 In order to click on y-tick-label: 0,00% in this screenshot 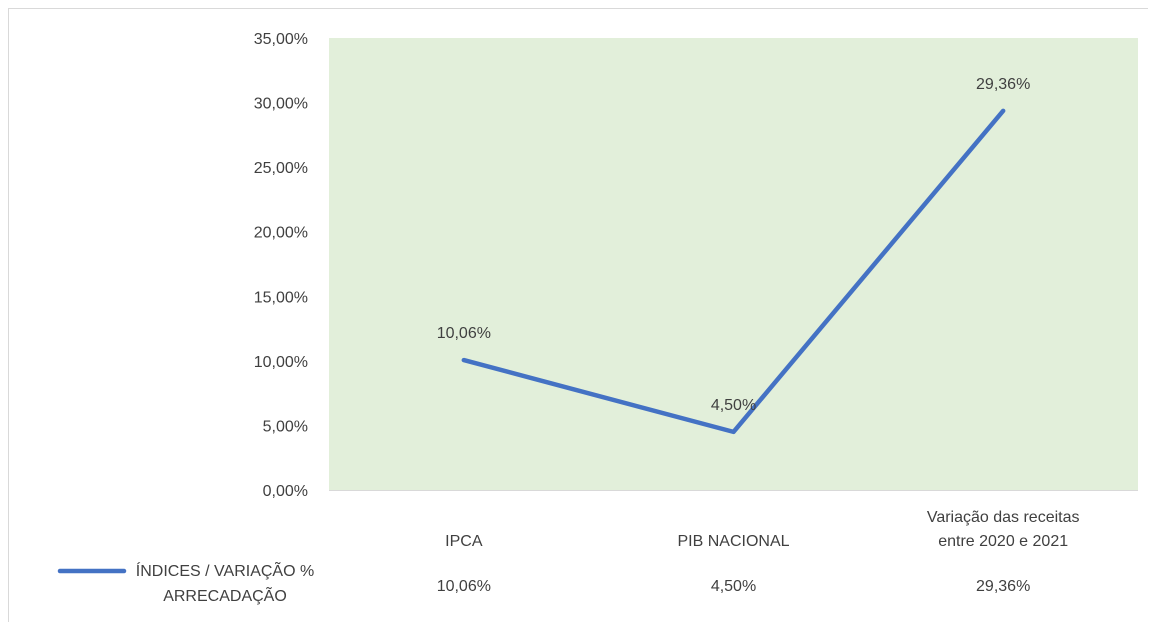, I will do `click(285, 491)`.